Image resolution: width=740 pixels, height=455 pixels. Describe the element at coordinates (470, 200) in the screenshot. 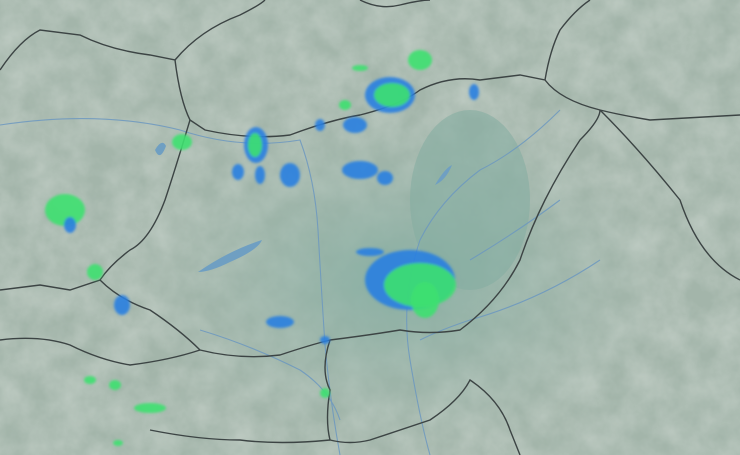

I see `plain-shade` at that location.